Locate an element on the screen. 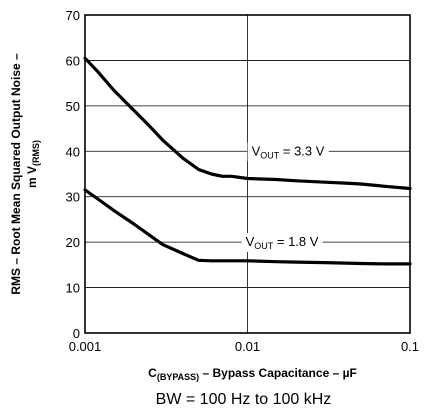 This screenshot has width=427, height=418. y-tick-label: 40 is located at coordinates (73, 151).